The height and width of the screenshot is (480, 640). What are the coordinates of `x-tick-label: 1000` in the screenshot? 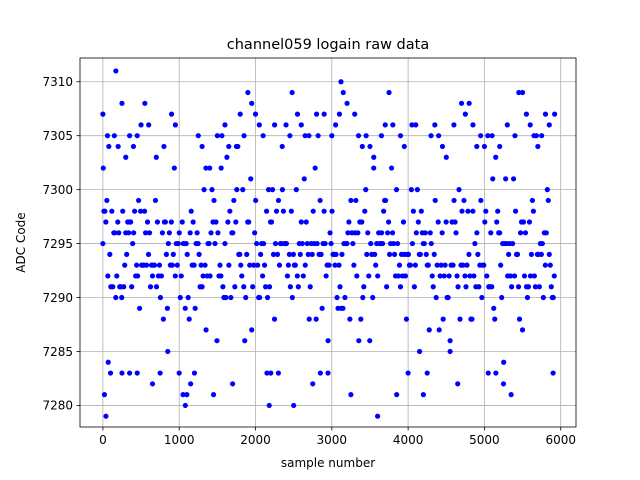 It's located at (179, 440).